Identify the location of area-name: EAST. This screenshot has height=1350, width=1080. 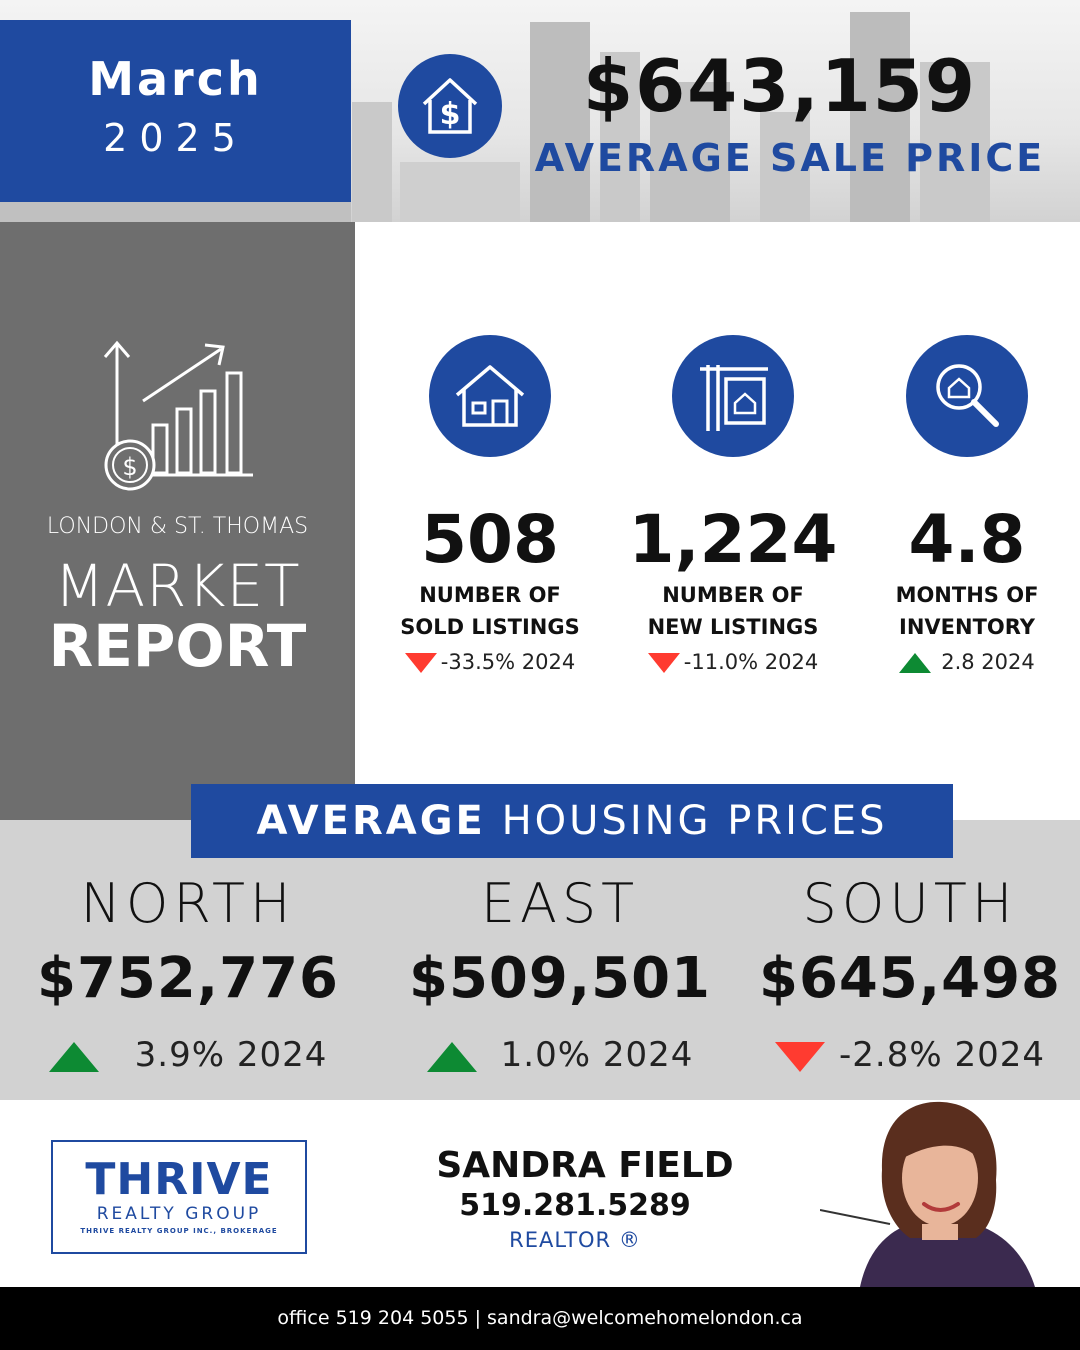
(560, 903).